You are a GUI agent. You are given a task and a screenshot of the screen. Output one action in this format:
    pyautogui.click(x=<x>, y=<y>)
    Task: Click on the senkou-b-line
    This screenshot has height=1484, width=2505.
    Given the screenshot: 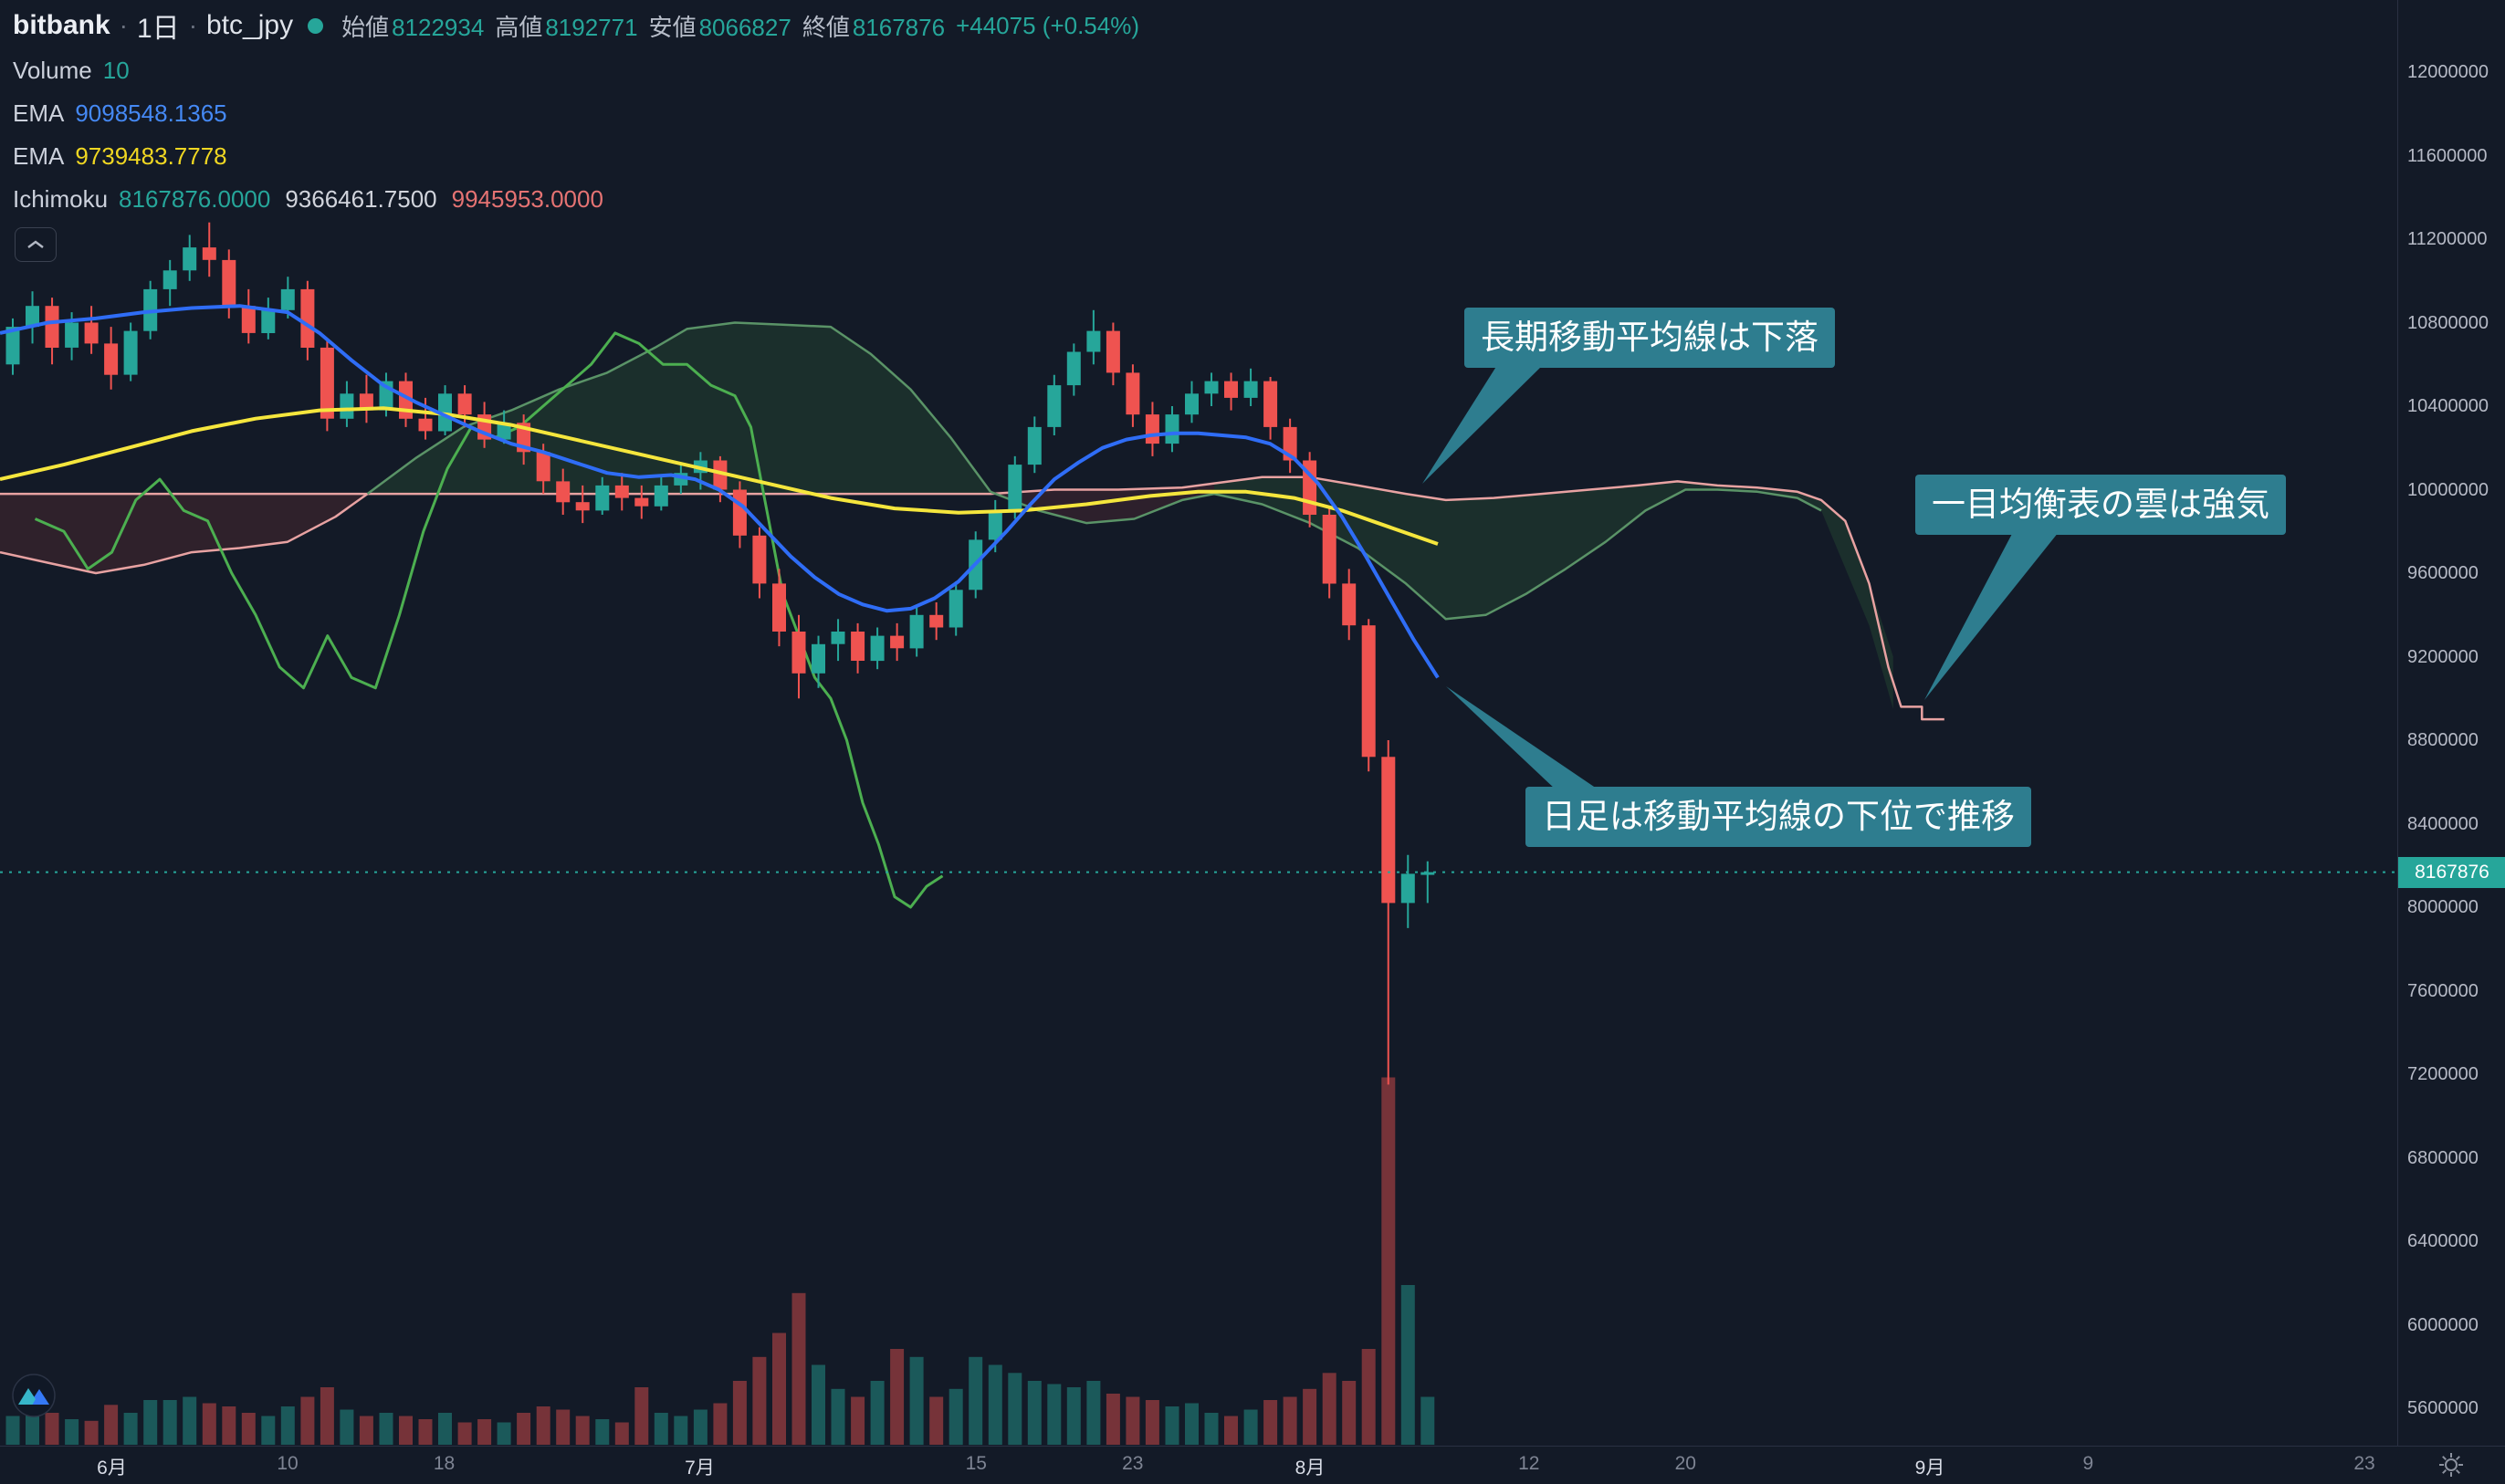 What is the action you would take?
    pyautogui.click(x=972, y=598)
    